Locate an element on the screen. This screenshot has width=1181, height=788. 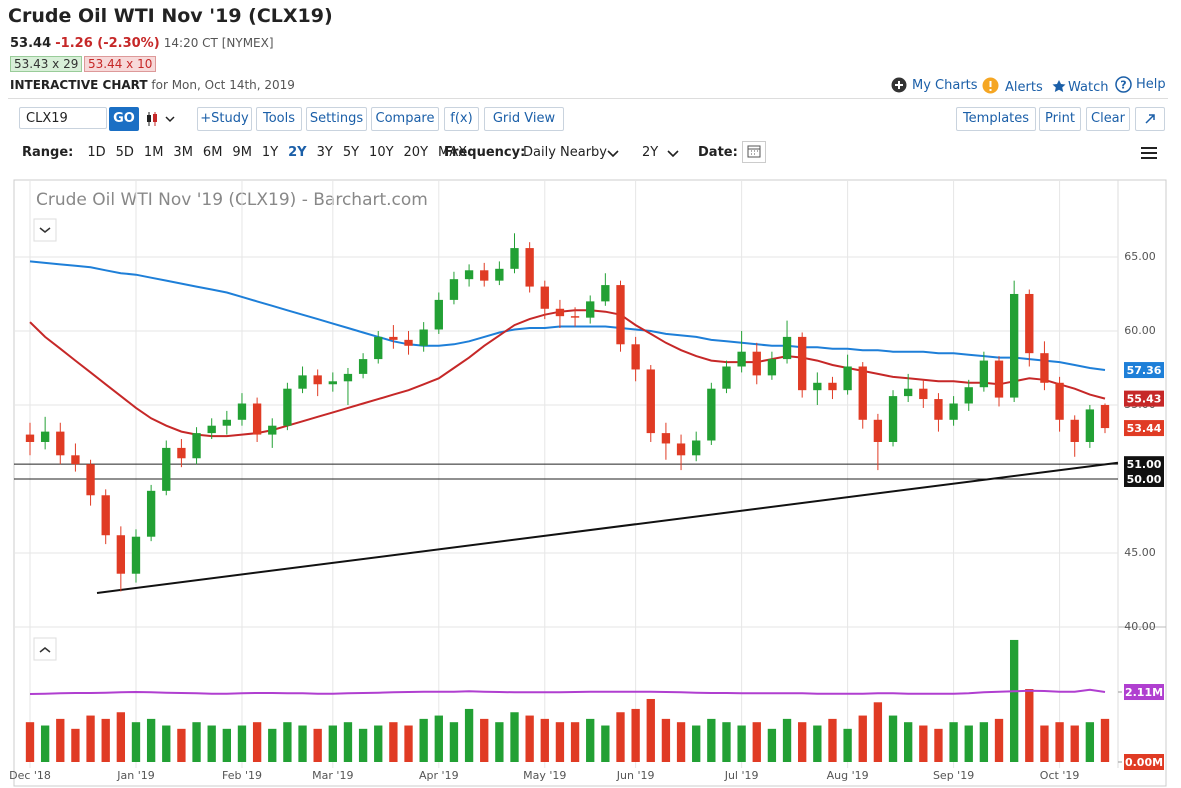
bid: 53.43 x 29 is located at coordinates (46, 64).